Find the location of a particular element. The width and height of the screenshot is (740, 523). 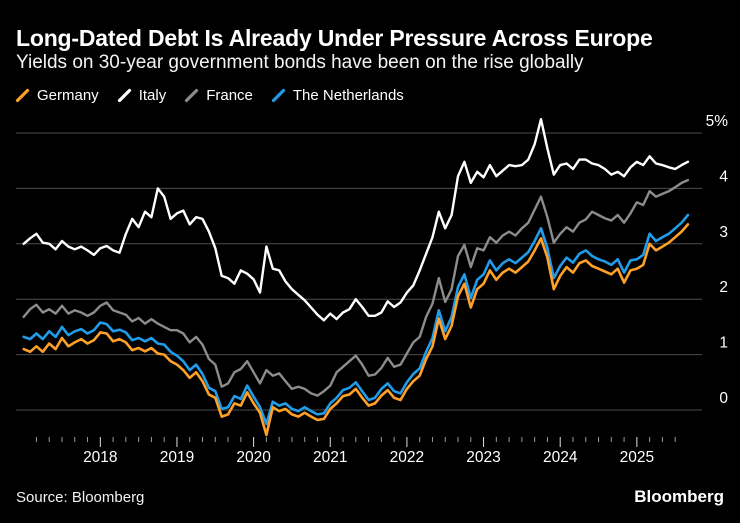

legend-item-the-netherlands: The Netherlands is located at coordinates (337, 95).